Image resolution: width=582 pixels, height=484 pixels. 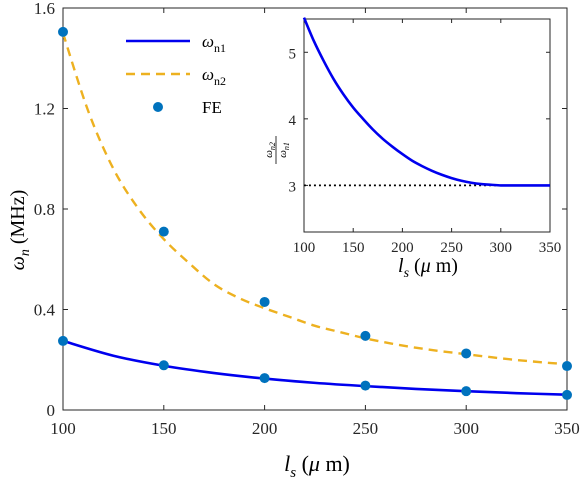 What do you see at coordinates (304, 248) in the screenshot?
I see `inset-x-tick-label: 100` at bounding box center [304, 248].